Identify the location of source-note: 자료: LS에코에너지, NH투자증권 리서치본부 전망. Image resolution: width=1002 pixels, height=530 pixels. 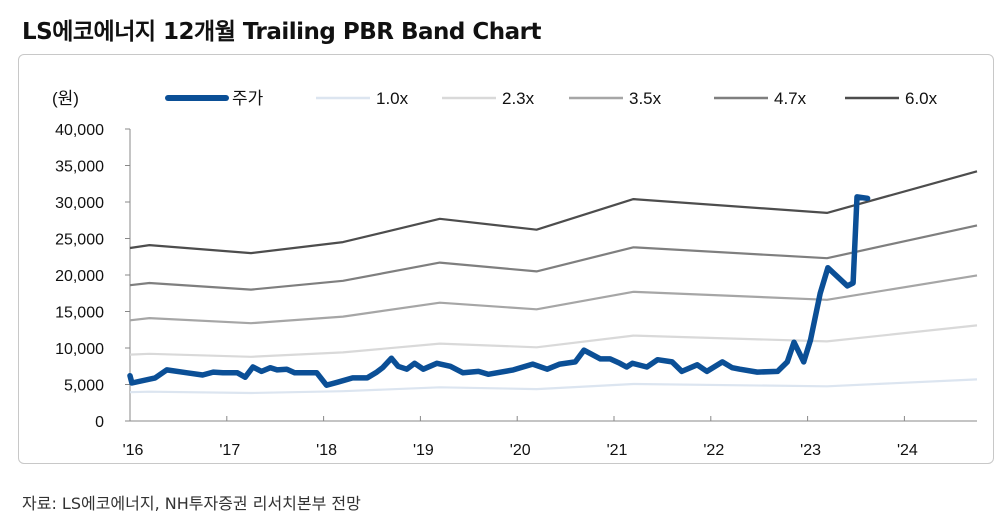
(191, 503).